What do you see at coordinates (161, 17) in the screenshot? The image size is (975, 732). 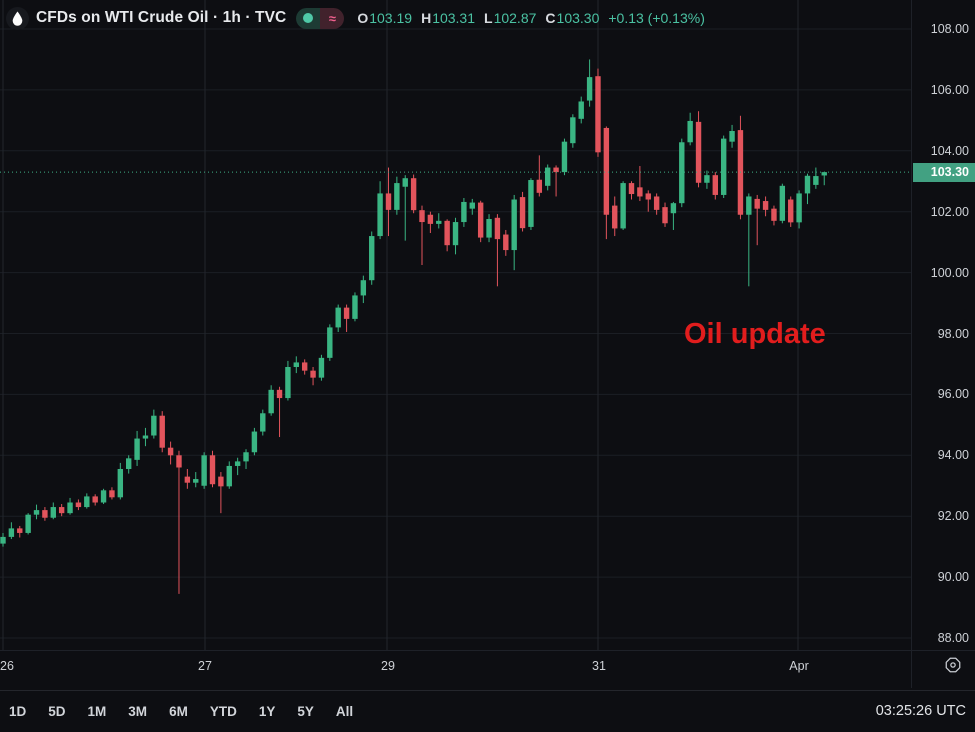 I see `symbol-title: CFDs on WTI Crude Oil · 1h · TVC` at bounding box center [161, 17].